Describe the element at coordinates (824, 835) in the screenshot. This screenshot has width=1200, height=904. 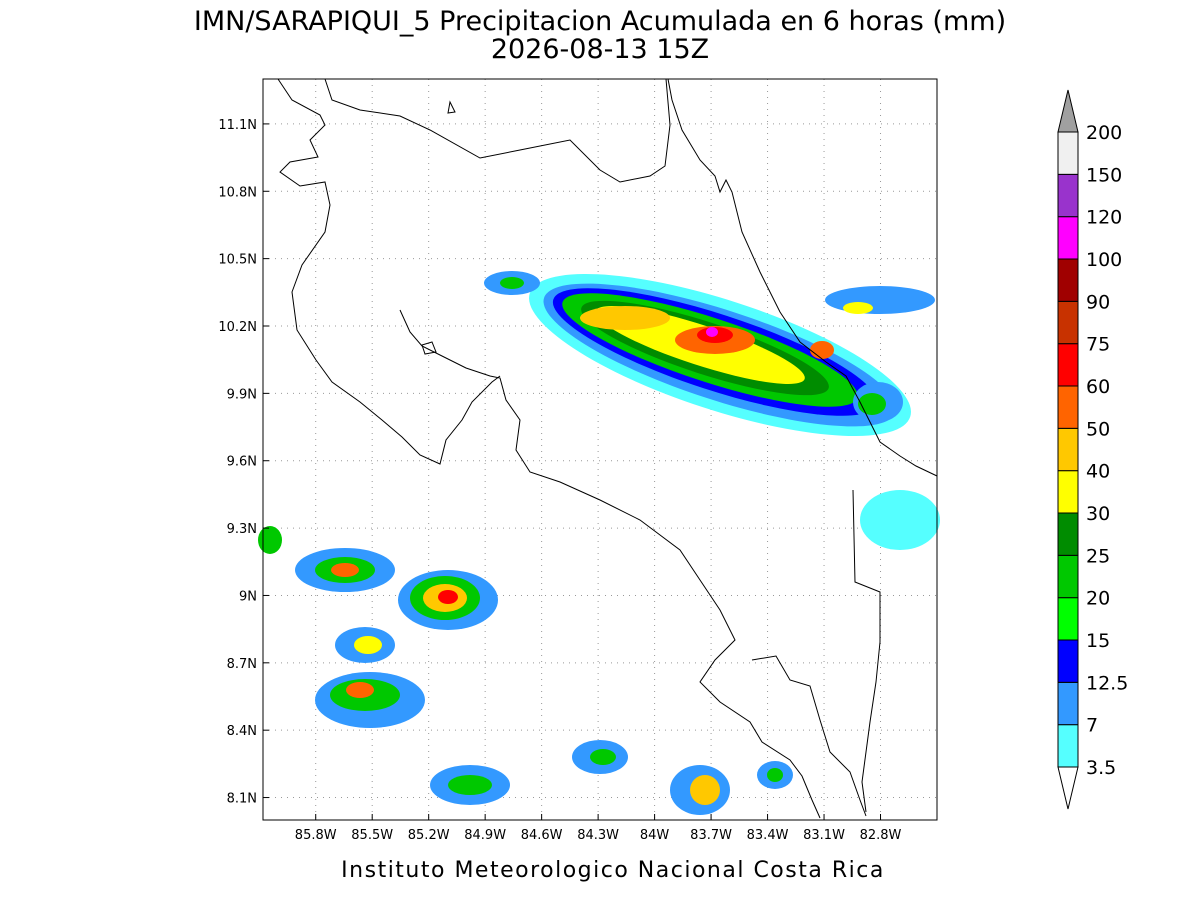
I see `x-tick-label: 83.1W` at that location.